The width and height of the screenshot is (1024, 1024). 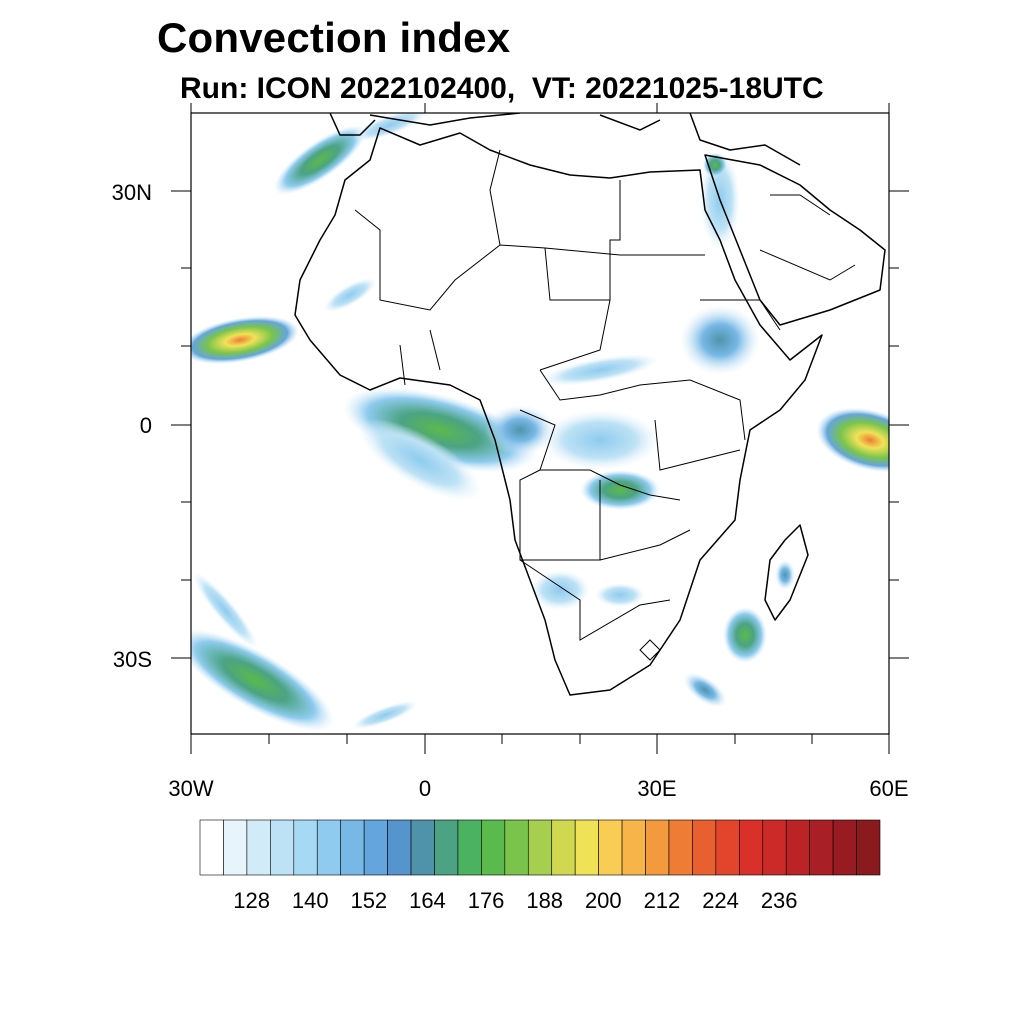 What do you see at coordinates (545, 900) in the screenshot?
I see `colorbar-tick-label: 188` at bounding box center [545, 900].